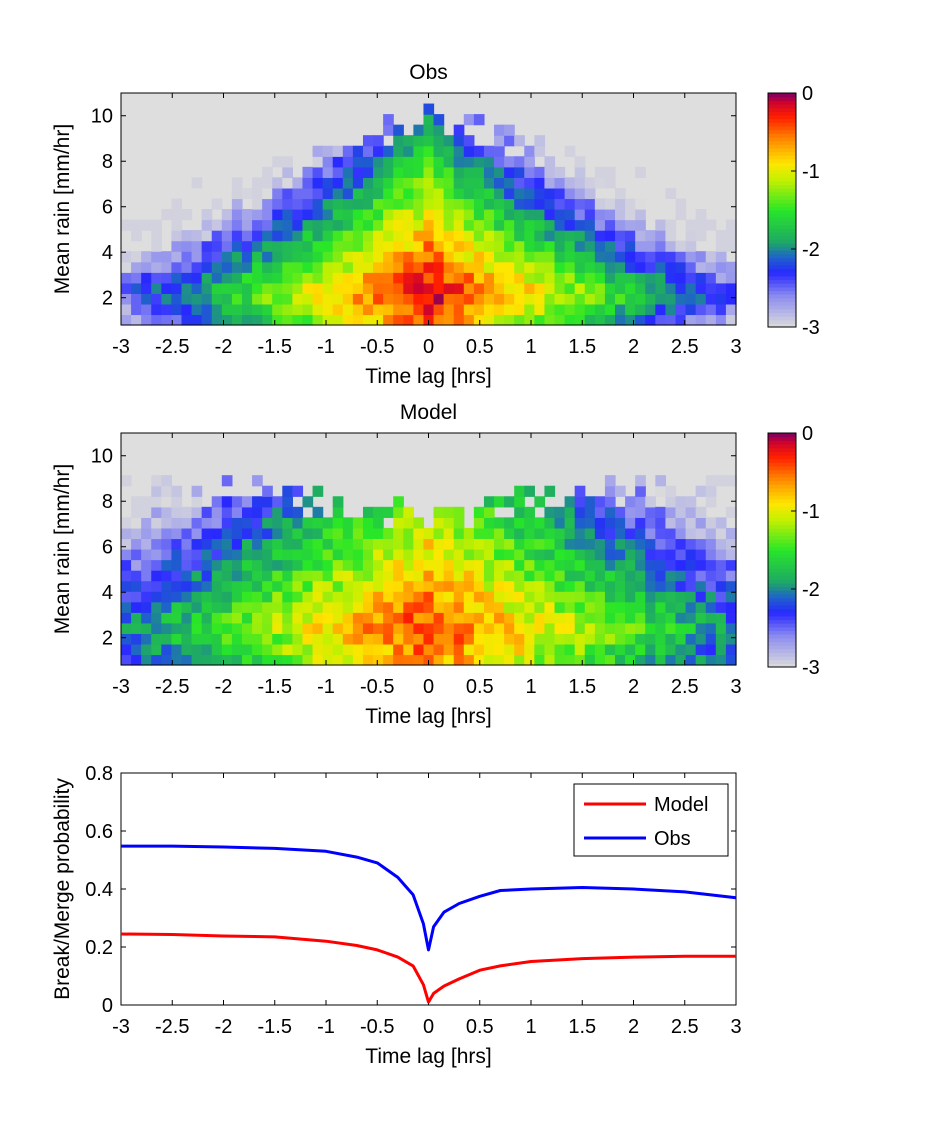 The image size is (933, 1140). Describe the element at coordinates (99, 890) in the screenshot. I see `y-tick-label: 0.4` at that location.